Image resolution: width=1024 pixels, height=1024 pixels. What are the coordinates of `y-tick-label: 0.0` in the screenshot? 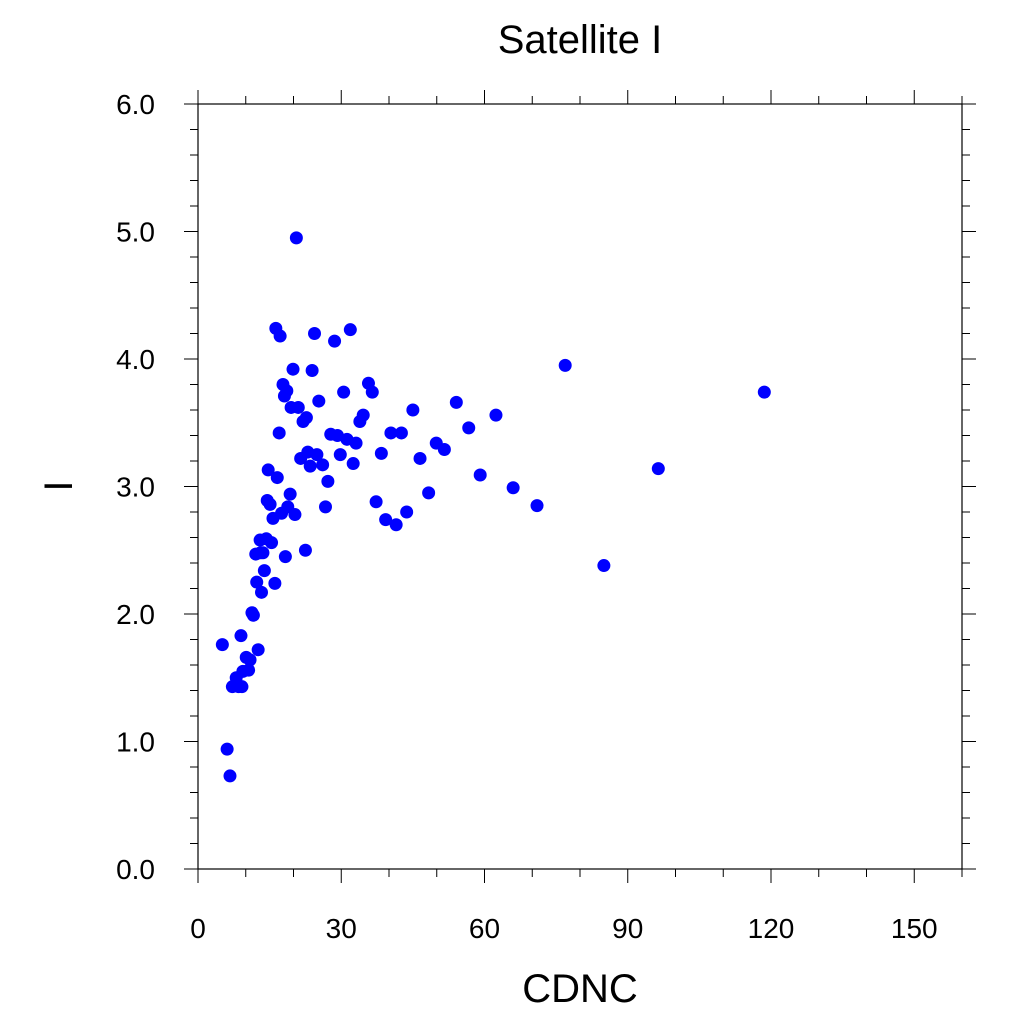 It's located at (135, 869).